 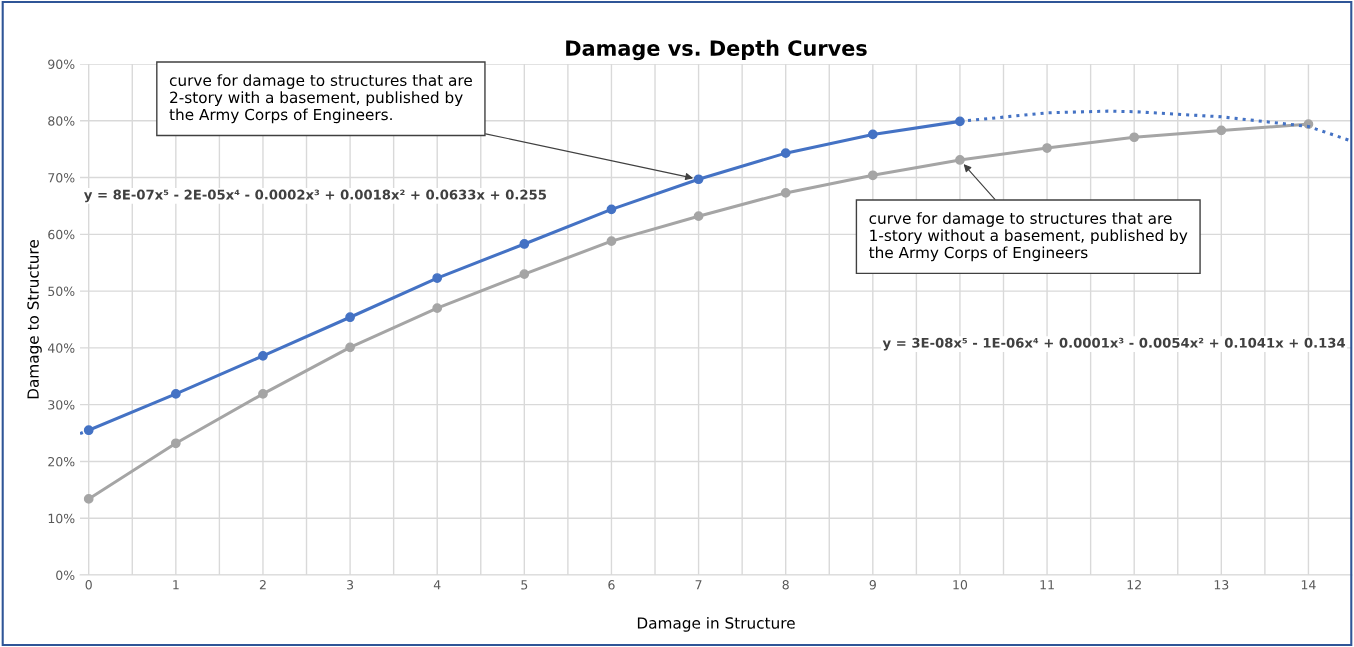 What do you see at coordinates (611, 585) in the screenshot?
I see `x-tick-label: 6` at bounding box center [611, 585].